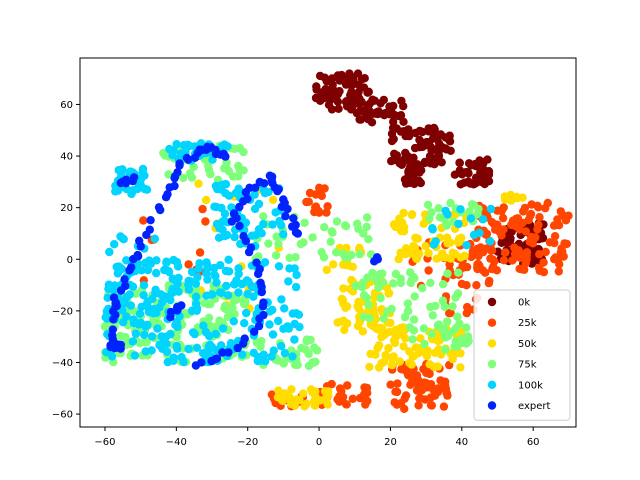 This screenshot has width=640, height=480. I want to click on legend-label: 75k, so click(527, 365).